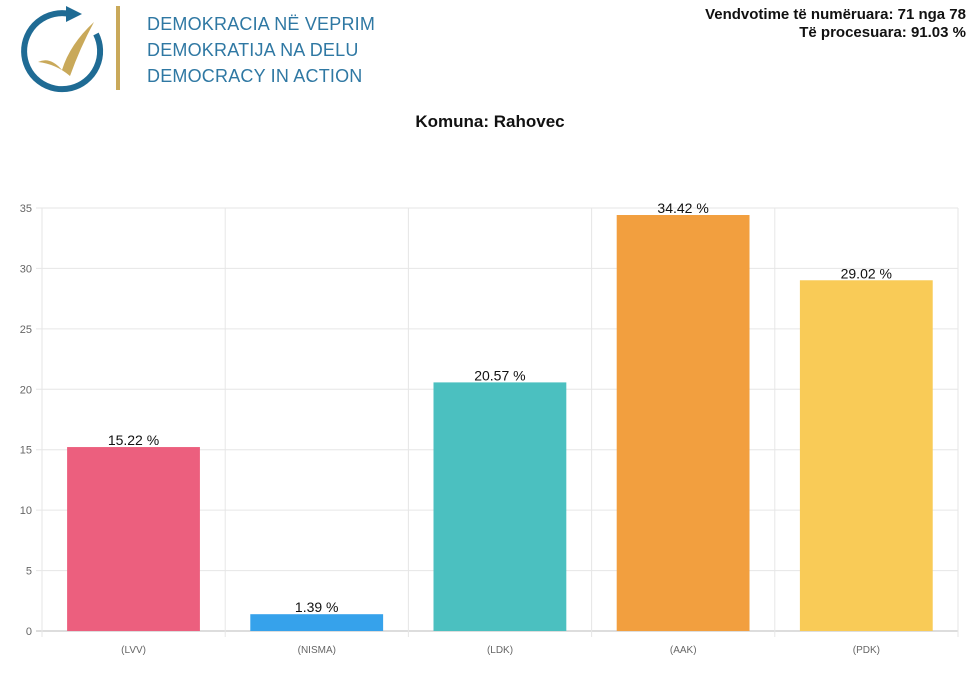  Describe the element at coordinates (26, 390) in the screenshot. I see `y-tick-label: 20` at that location.